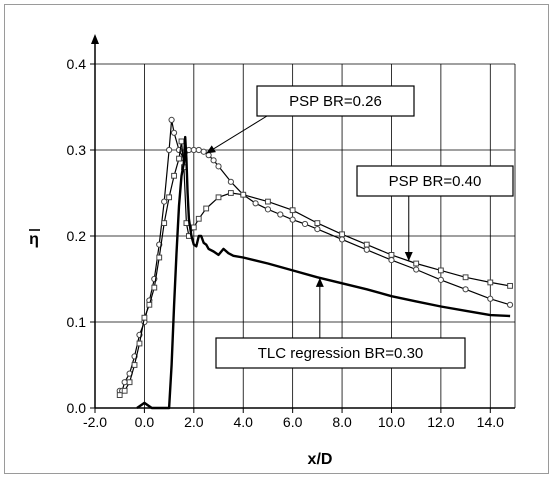 The image size is (555, 480). What do you see at coordinates (293, 422) in the screenshot?
I see `x-tick-label: 6.0` at bounding box center [293, 422].